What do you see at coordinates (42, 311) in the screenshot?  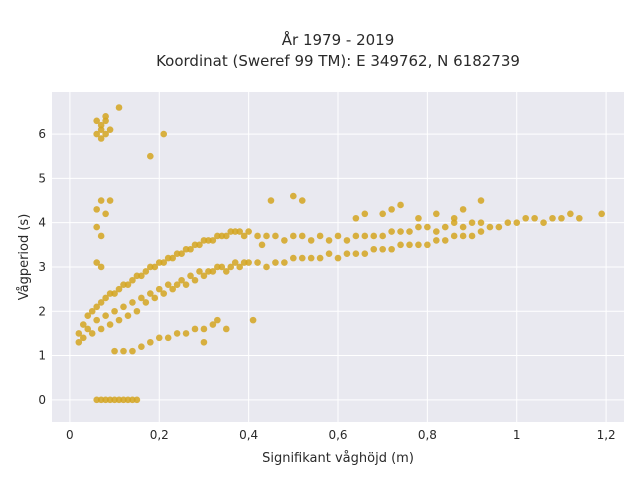 I see `y-tick-label: 2` at bounding box center [42, 311].